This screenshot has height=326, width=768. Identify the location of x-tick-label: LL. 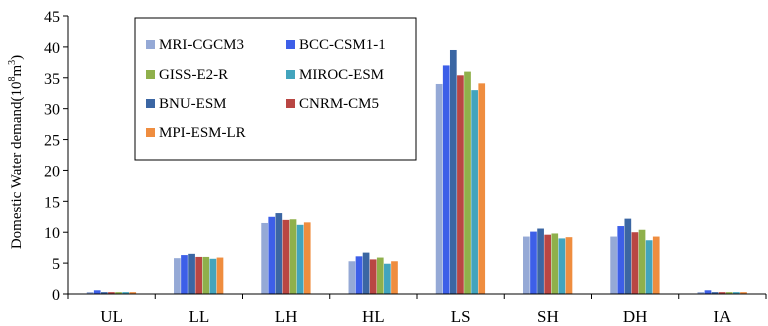
(198, 316).